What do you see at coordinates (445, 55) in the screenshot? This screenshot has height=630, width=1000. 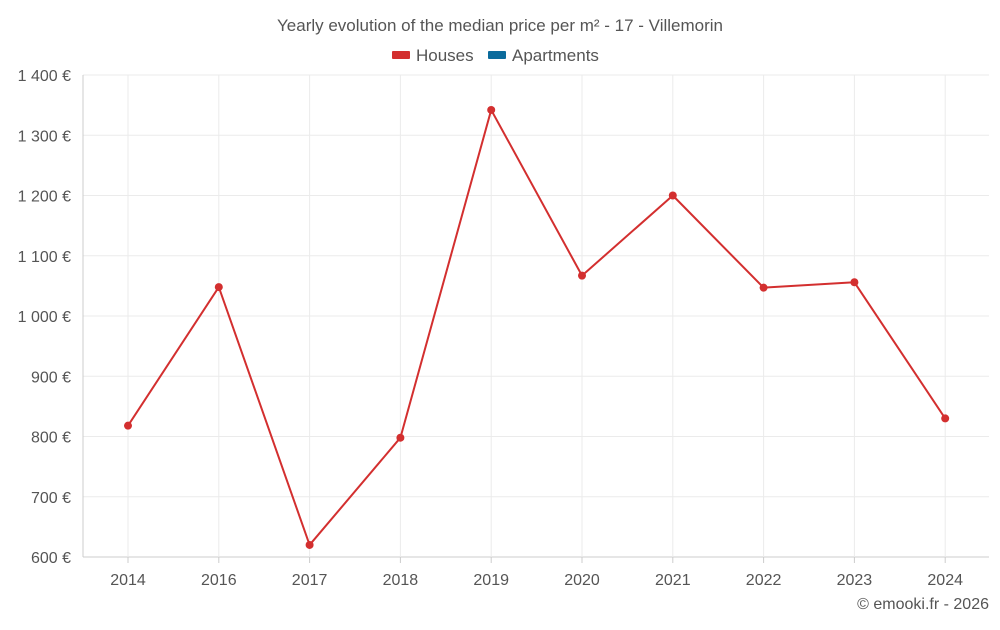 I see `legend-label-houses: Houses` at bounding box center [445, 55].